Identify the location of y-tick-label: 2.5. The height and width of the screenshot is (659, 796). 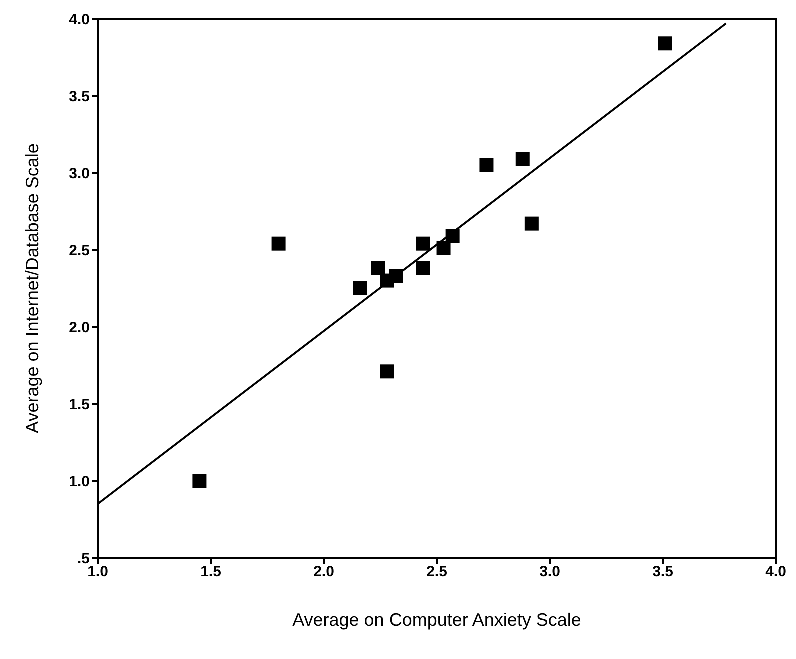
(79, 251).